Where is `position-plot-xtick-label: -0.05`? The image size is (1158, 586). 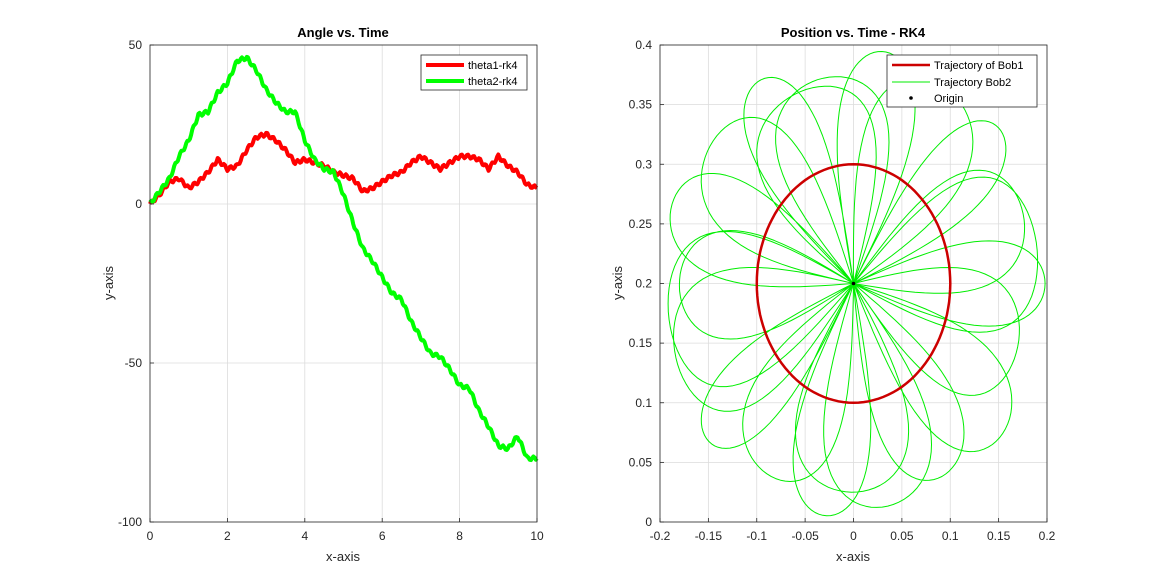 position-plot-xtick-label: -0.05 is located at coordinates (805, 536).